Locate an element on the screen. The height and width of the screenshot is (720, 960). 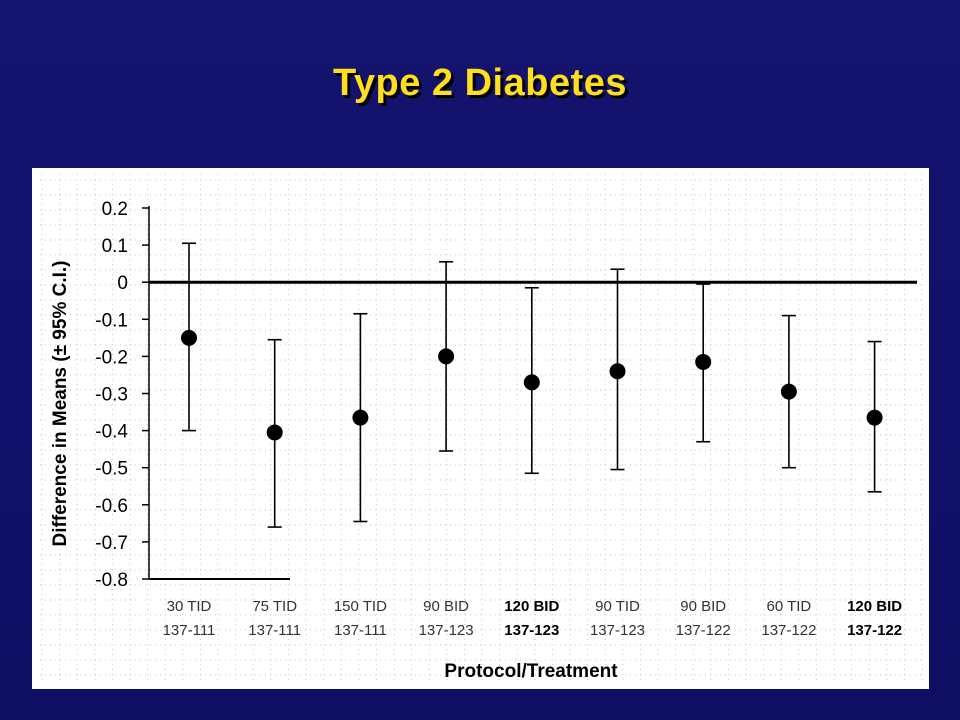
y-tick-label: 0.1 is located at coordinates (115, 246).